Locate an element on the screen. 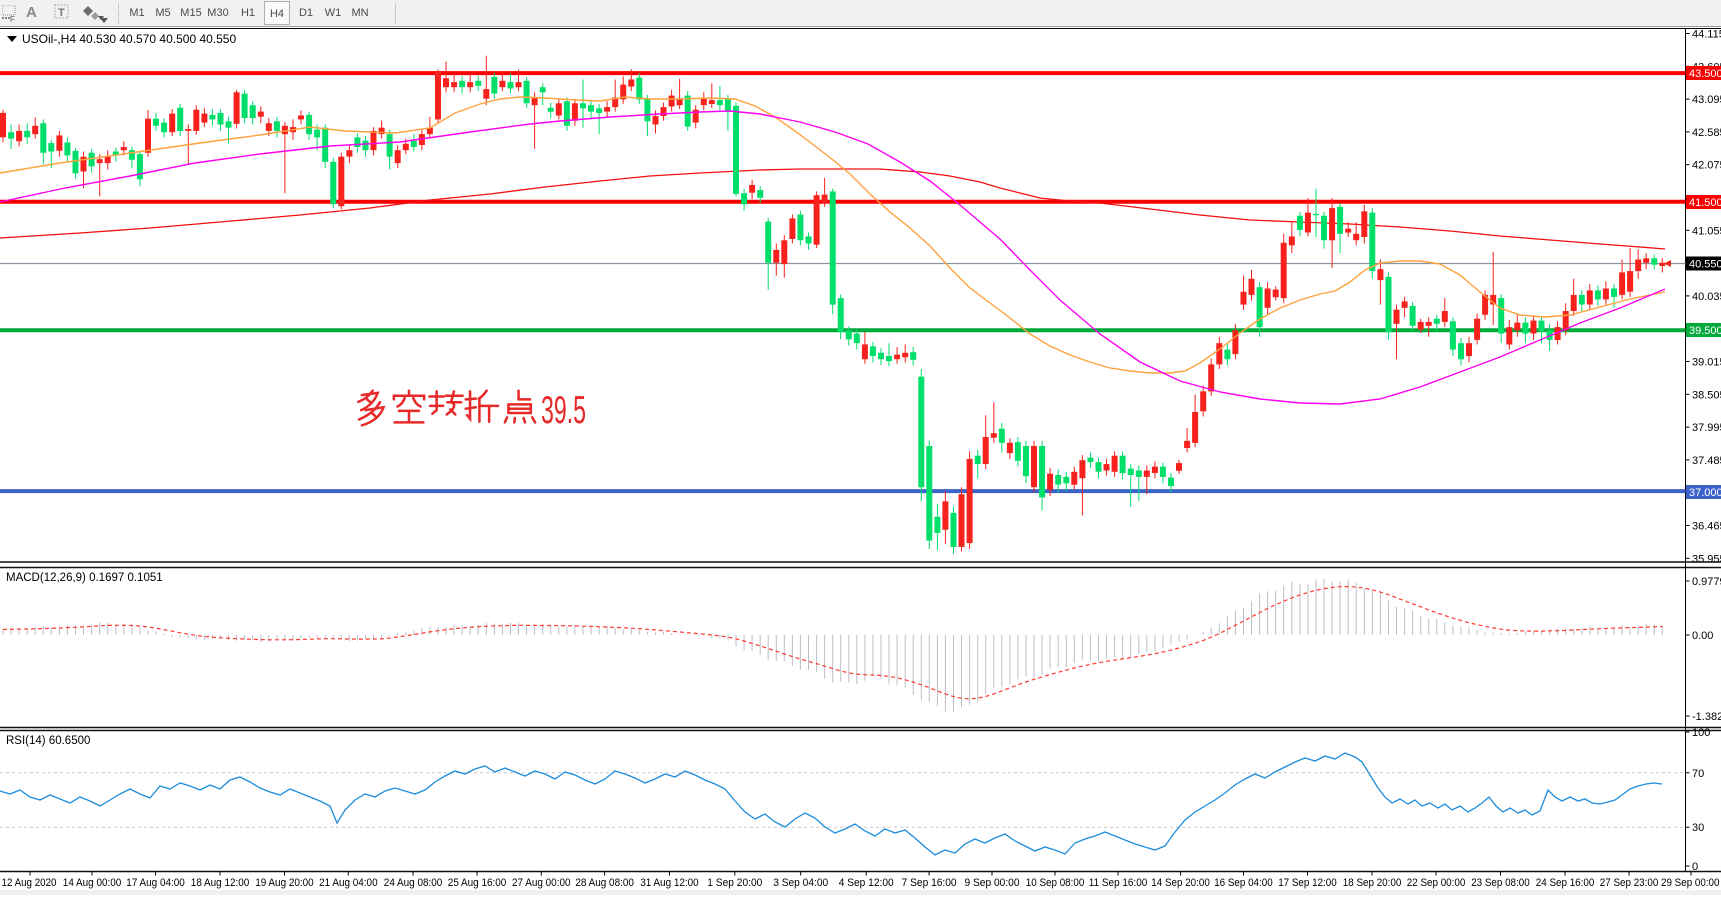  svg-text: 37.000 is located at coordinates (1705, 493).